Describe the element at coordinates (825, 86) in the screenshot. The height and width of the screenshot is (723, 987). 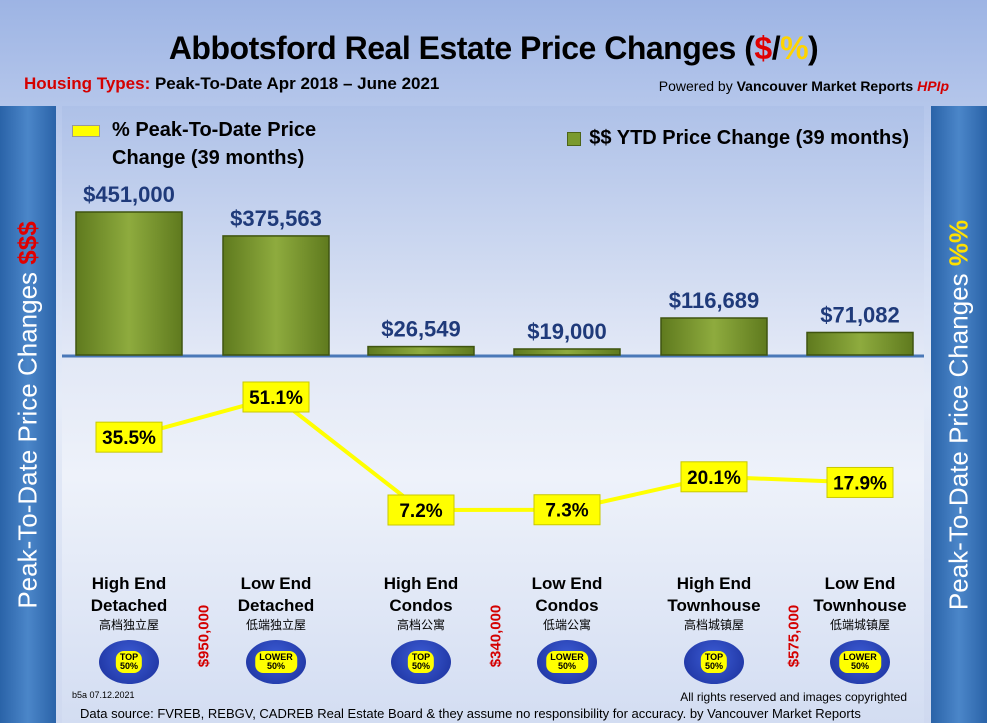
I see `powered-brand: Vancouver Market Reports` at that location.